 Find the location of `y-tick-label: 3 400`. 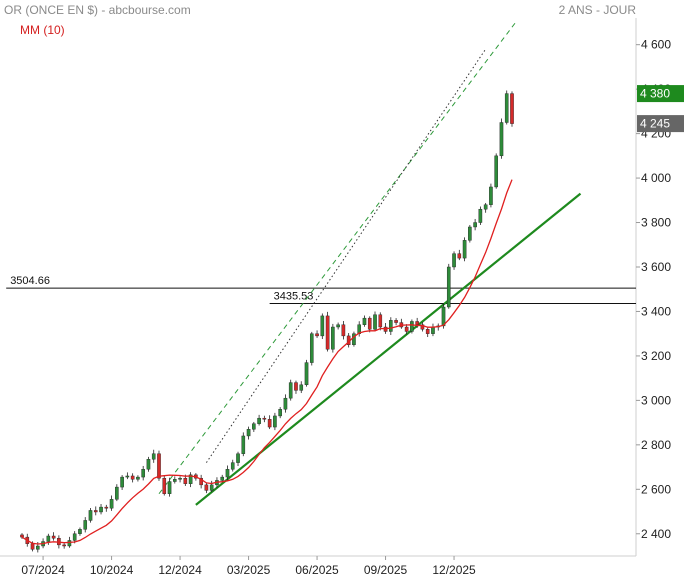

y-tick-label: 3 400 is located at coordinates (656, 311).